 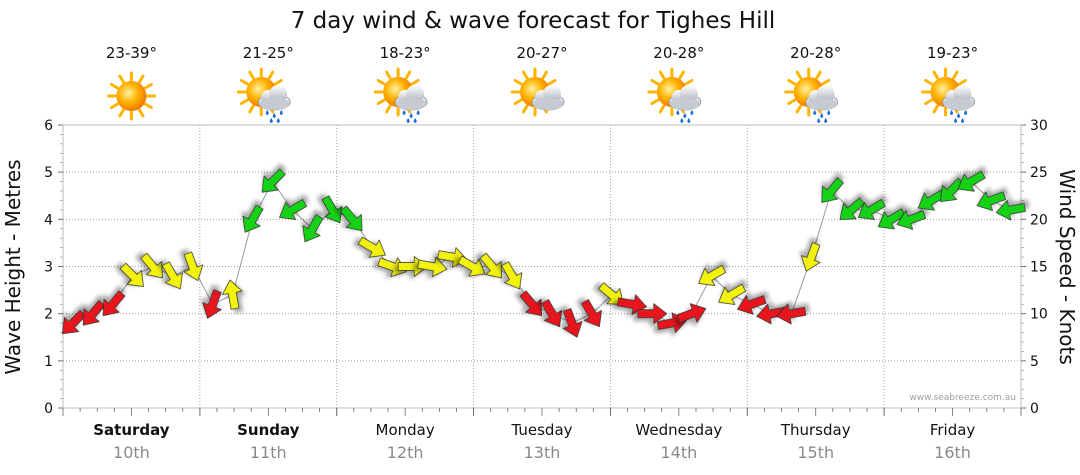 What do you see at coordinates (268, 430) in the screenshot?
I see `day-name-label: Sunday` at bounding box center [268, 430].